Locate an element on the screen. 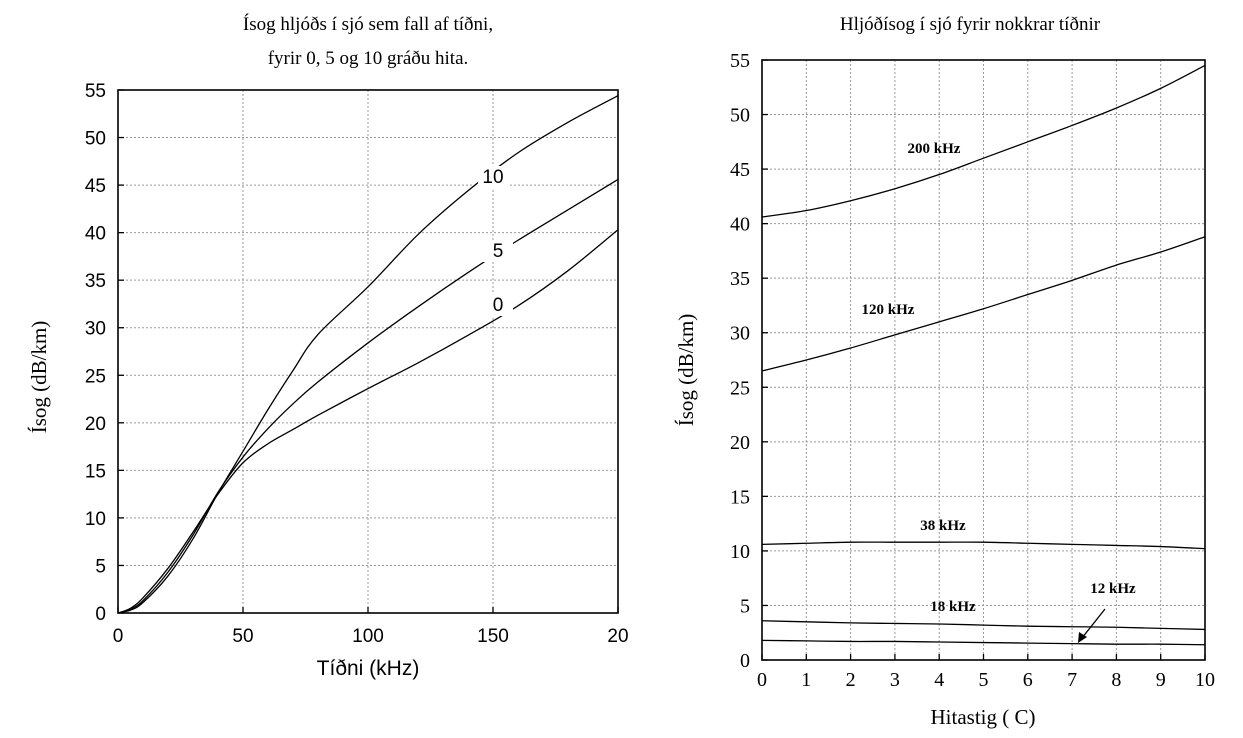 The width and height of the screenshot is (1243, 738). series-line-18-khz is located at coordinates (983, 625).